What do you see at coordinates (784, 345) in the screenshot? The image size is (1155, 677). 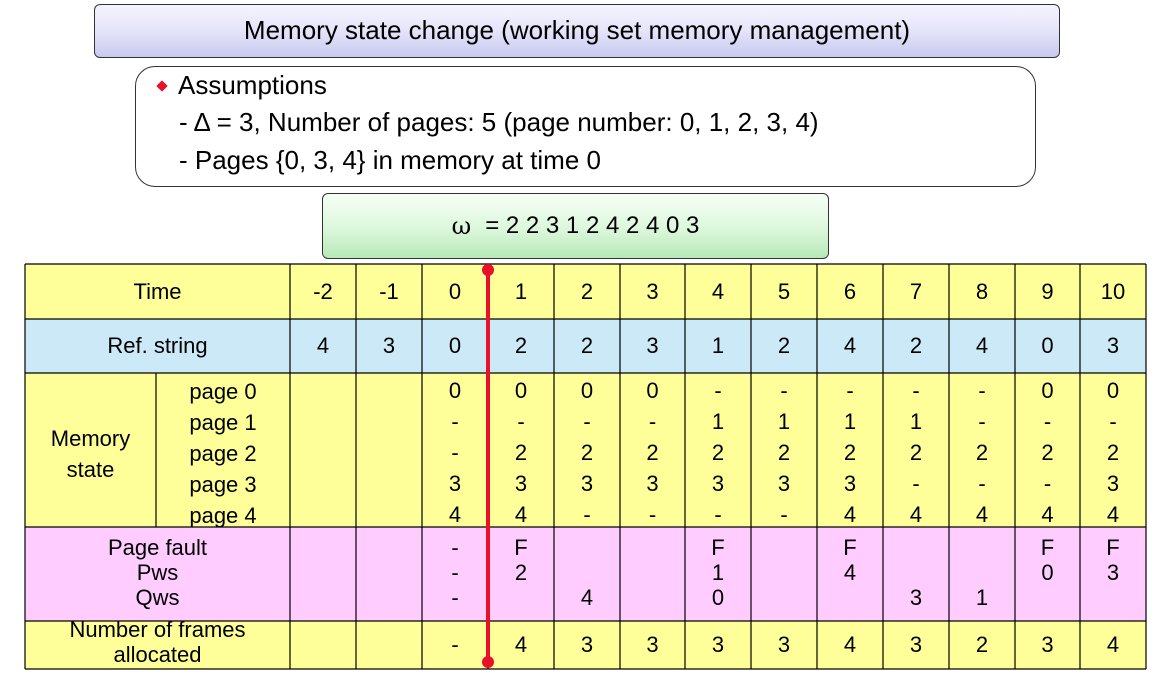 I see `ref-cell-7: 2` at bounding box center [784, 345].